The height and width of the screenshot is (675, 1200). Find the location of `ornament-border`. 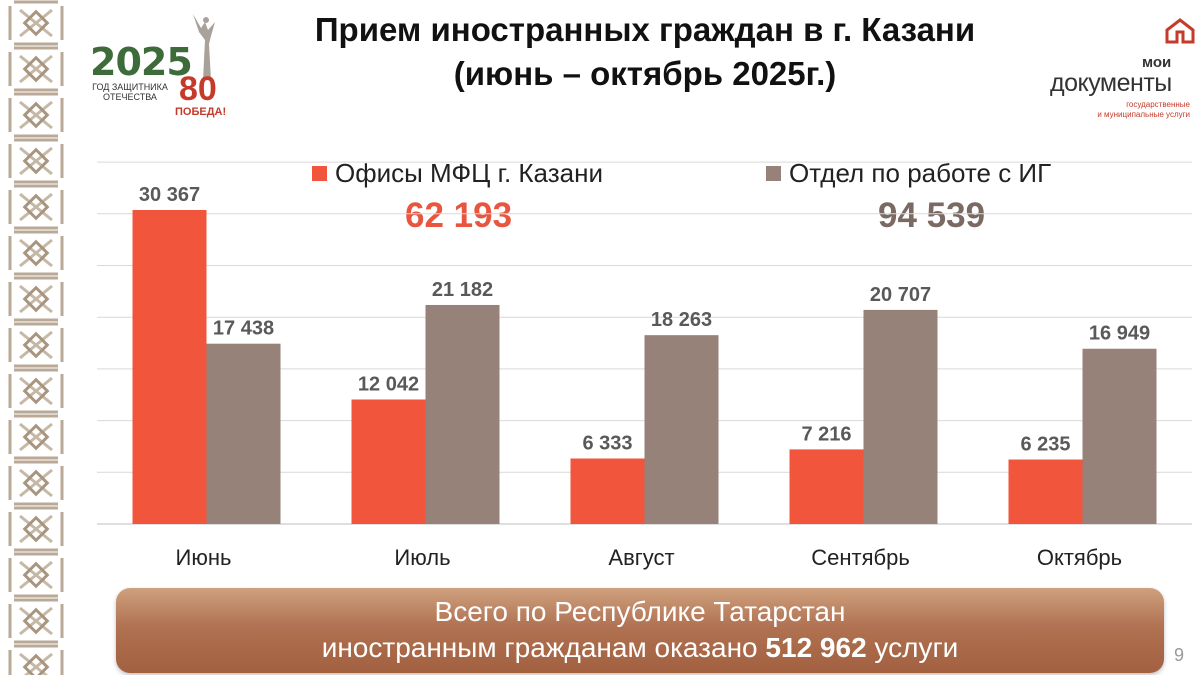

ornament-border is located at coordinates (36, 337).